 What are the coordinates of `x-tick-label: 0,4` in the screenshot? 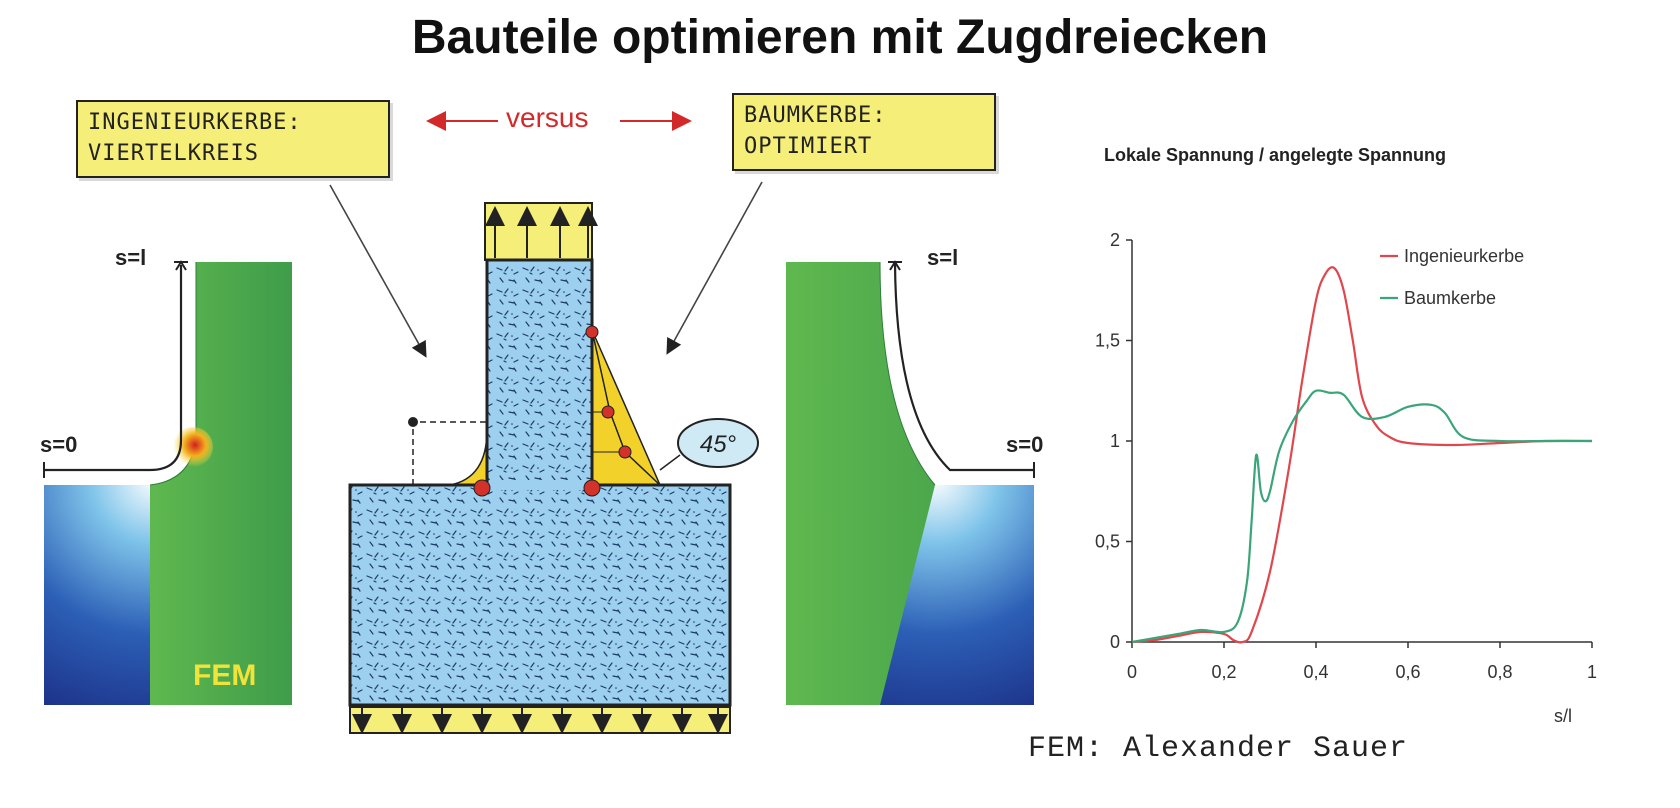 It's located at (1315, 672).